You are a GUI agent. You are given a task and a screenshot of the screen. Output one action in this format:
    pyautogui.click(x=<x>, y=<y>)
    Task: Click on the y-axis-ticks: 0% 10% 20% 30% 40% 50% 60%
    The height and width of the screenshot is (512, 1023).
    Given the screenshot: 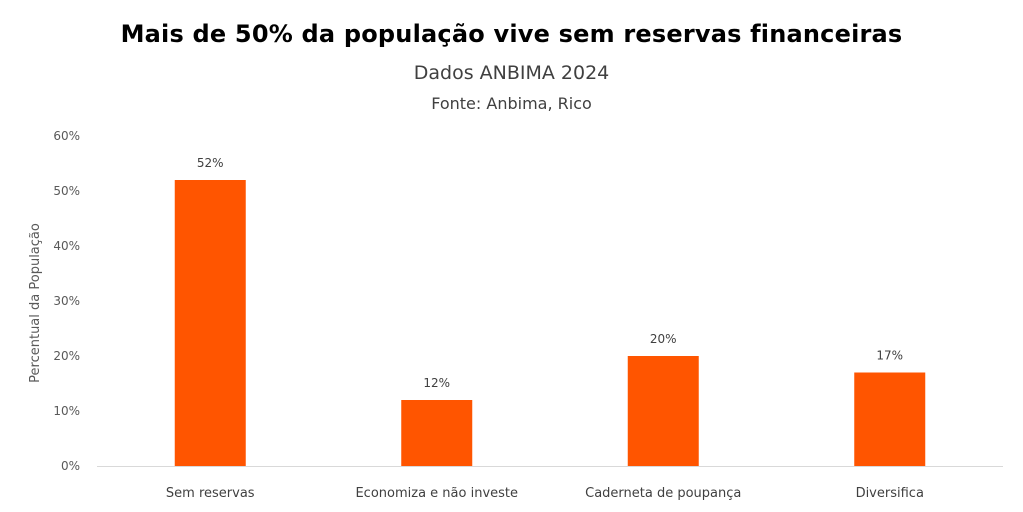 What is the action you would take?
    pyautogui.click(x=66, y=301)
    